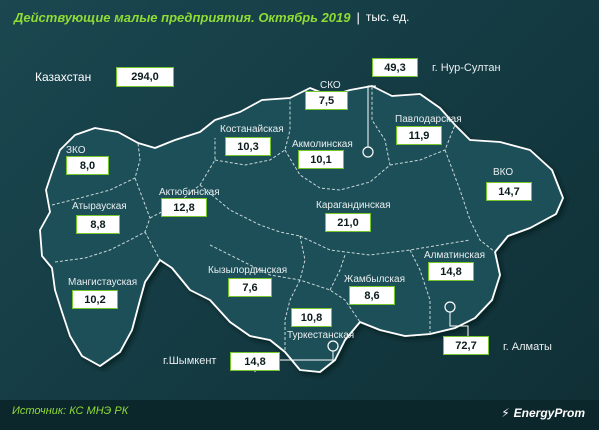 The image size is (599, 430). What do you see at coordinates (252, 129) in the screenshot?
I see `region-name-kostanay: Костанайская` at bounding box center [252, 129].